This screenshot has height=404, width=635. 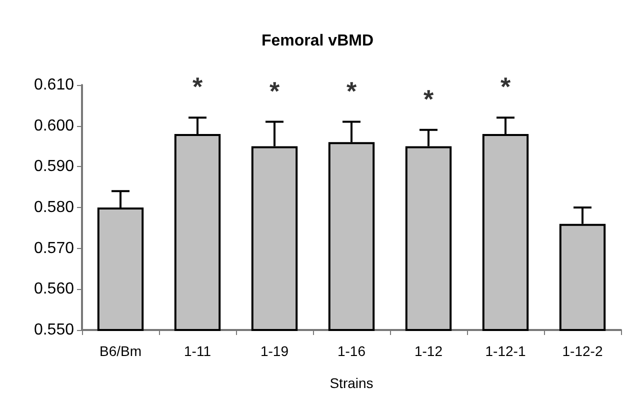 I want to click on y-tick-label: 0.600, so click(x=54, y=125).